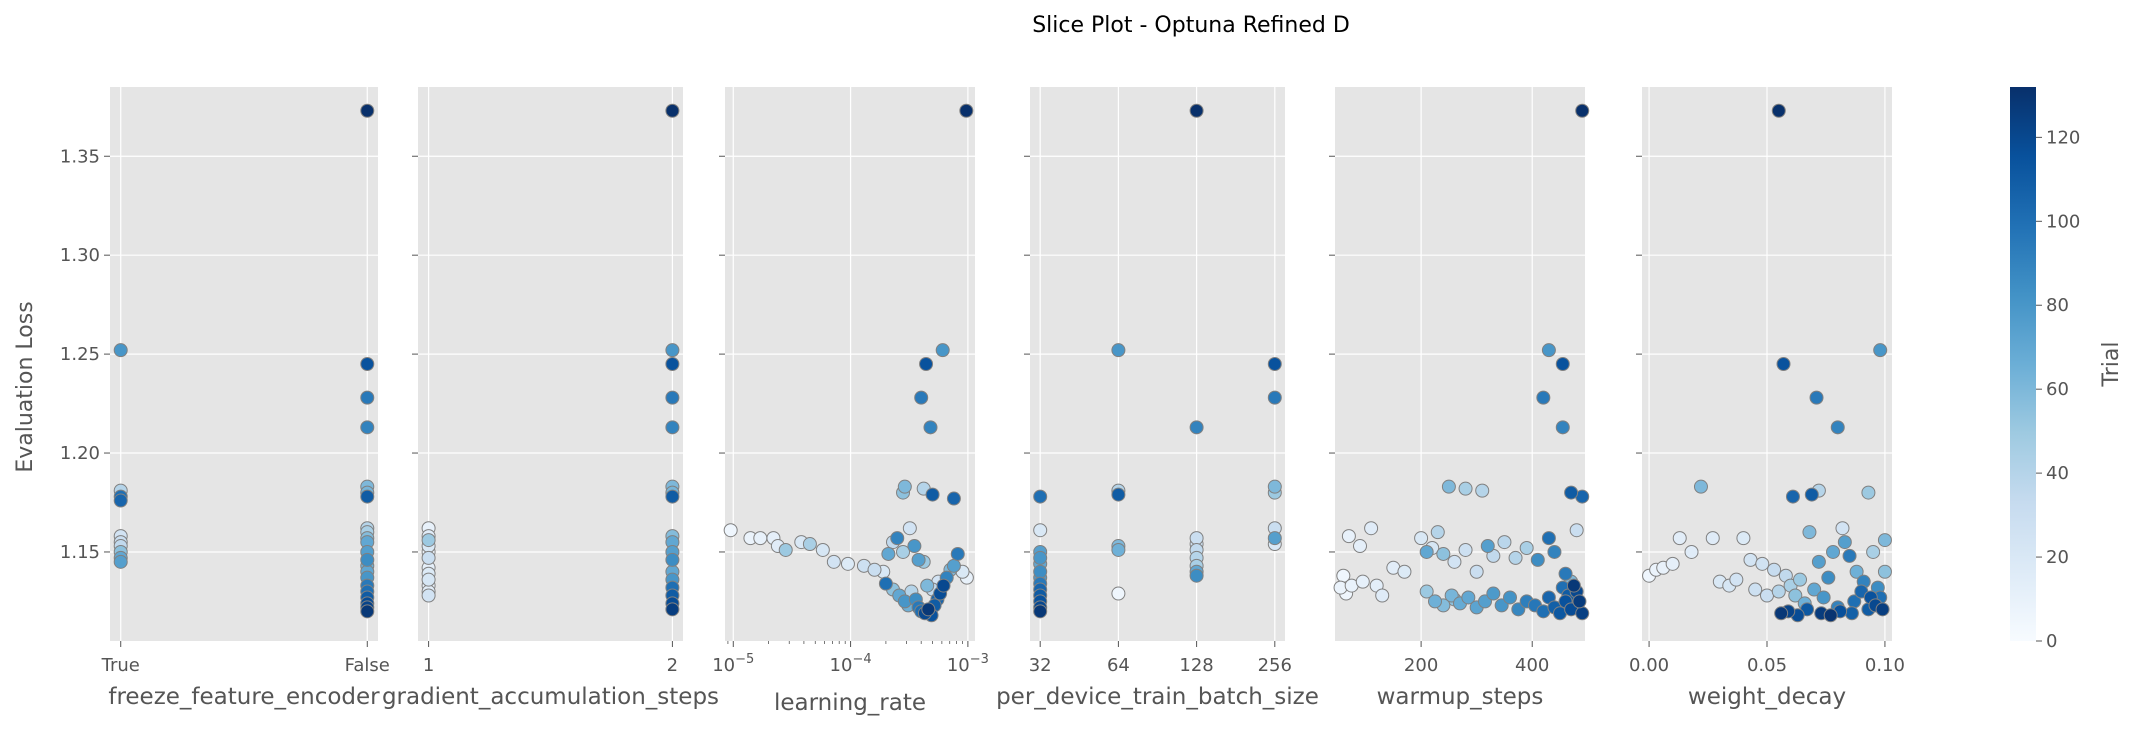  What do you see at coordinates (367, 665) in the screenshot?
I see `x-tick-label: False` at bounding box center [367, 665].